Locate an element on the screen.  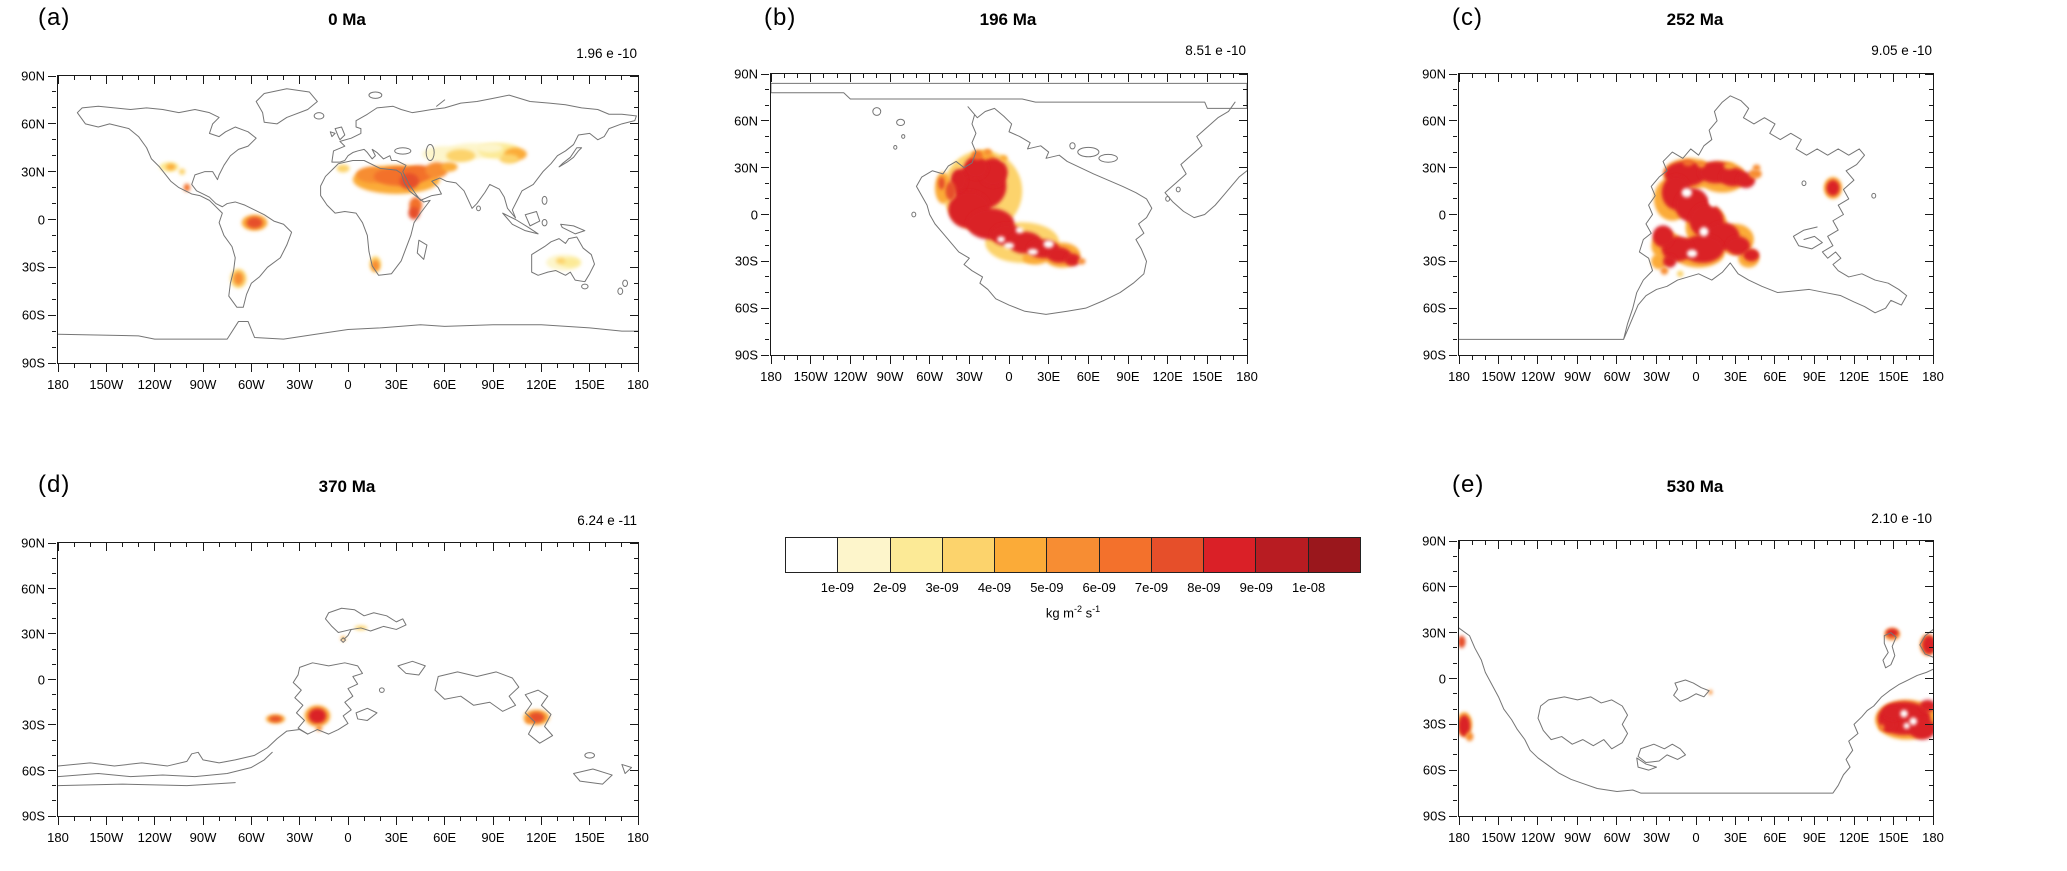
x-tick-label: 120E is located at coordinates (1167, 376).